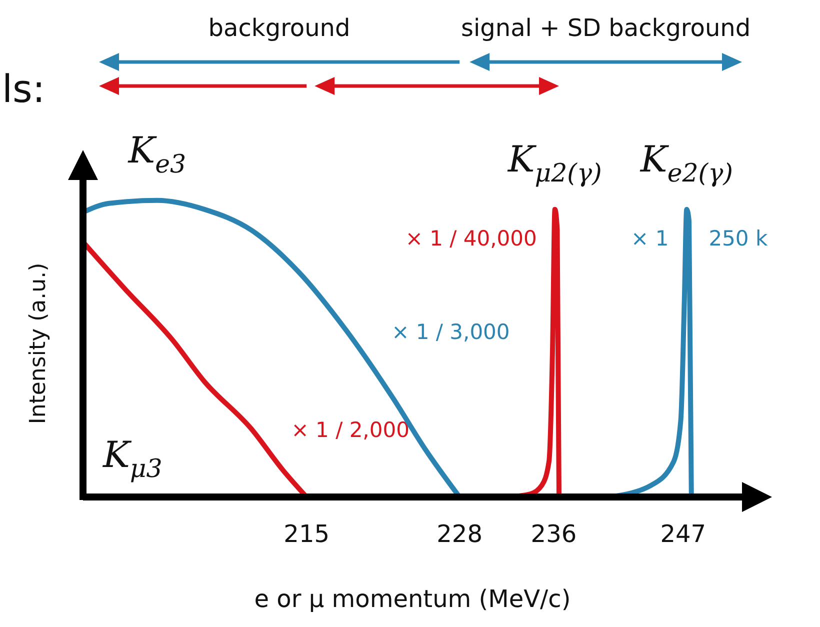 The height and width of the screenshot is (627, 820). I want to click on series-label: K$_{μ2(γ)}$, so click(554, 163).